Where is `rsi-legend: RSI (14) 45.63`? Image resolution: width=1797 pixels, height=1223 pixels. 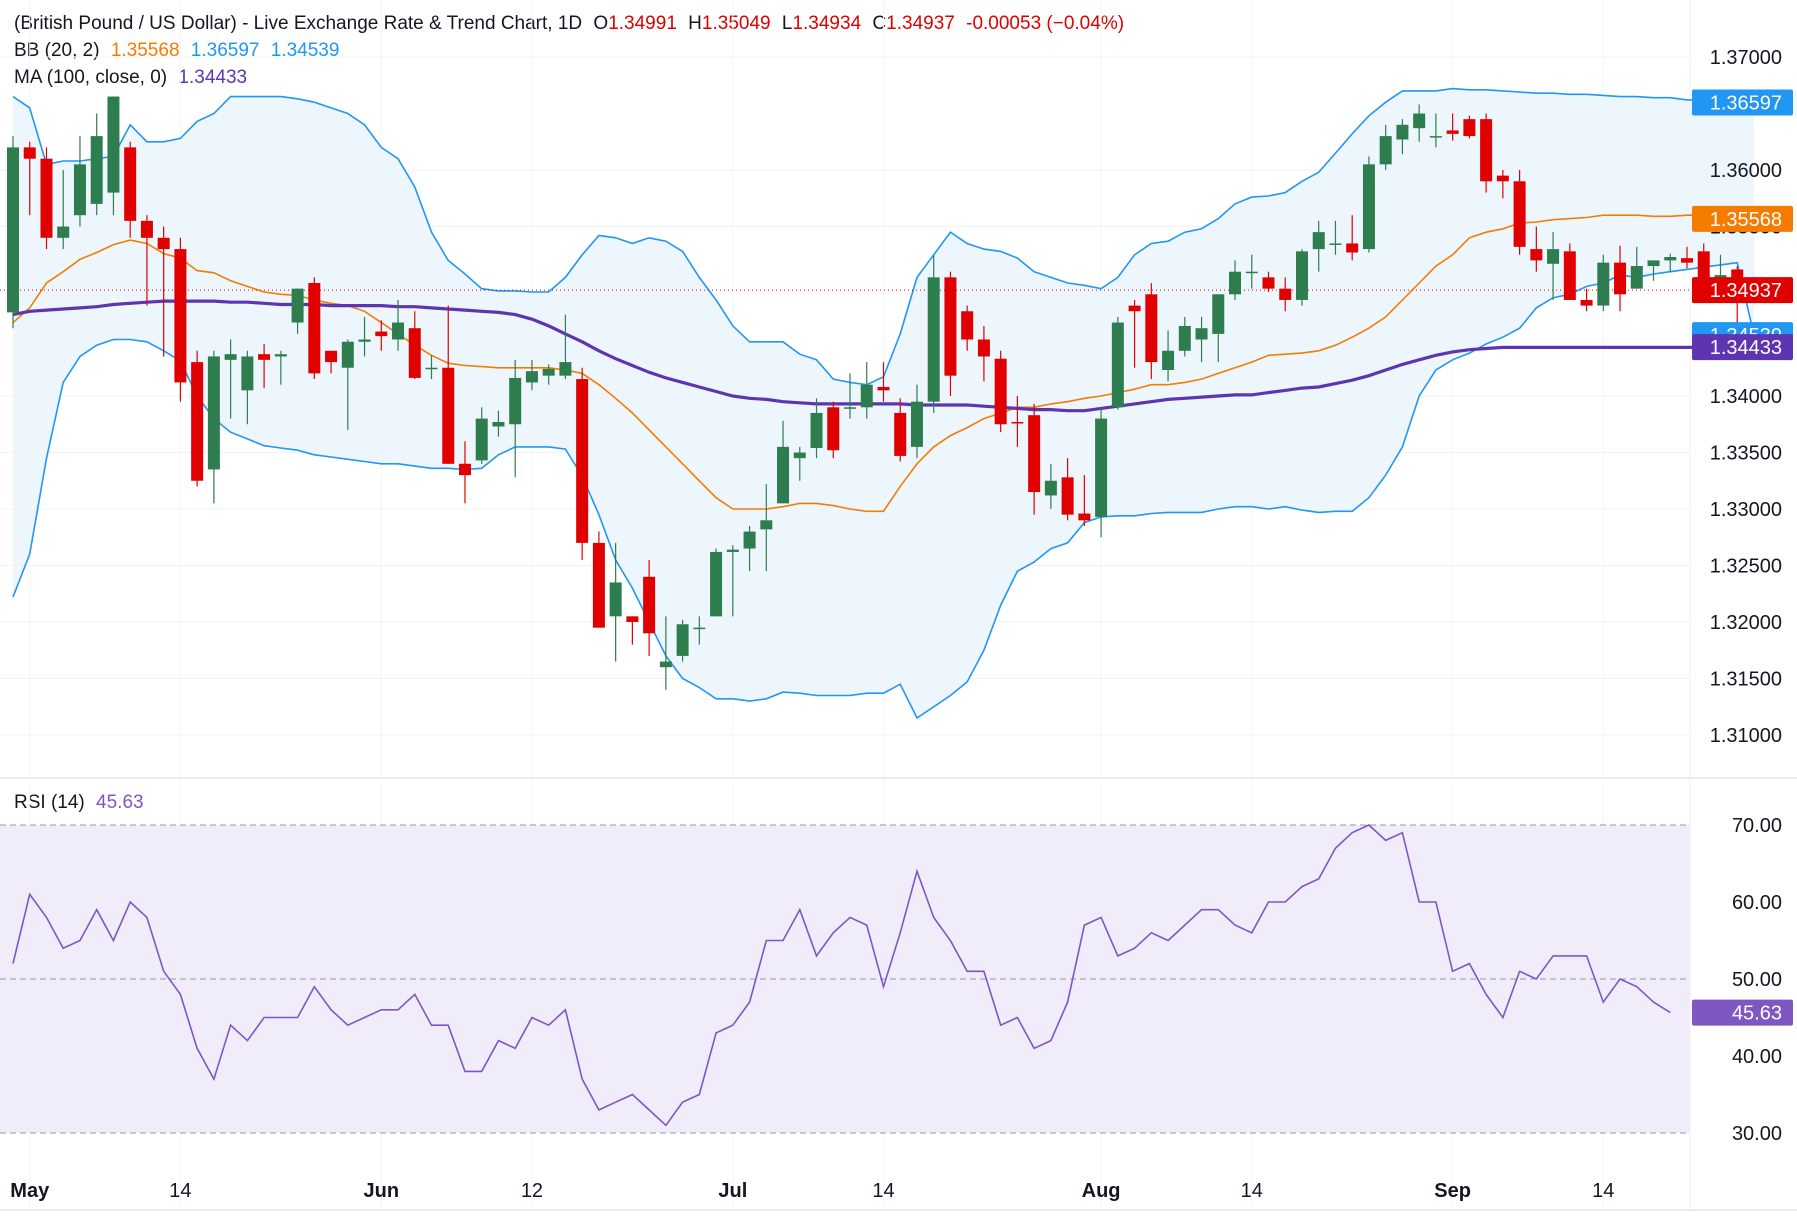 rsi-legend: RSI (14) 45.63 is located at coordinates (82, 803).